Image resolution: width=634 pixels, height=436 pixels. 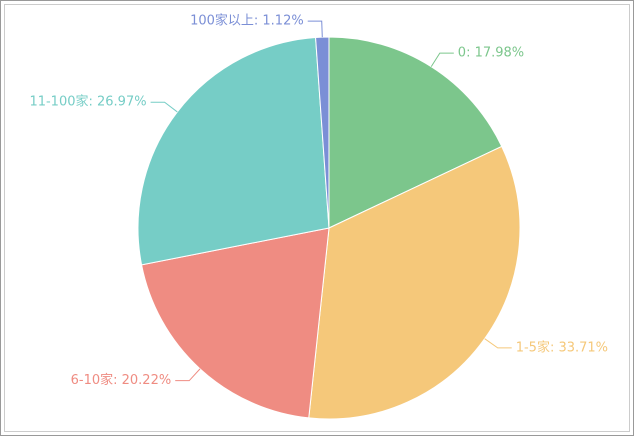 What do you see at coordinates (121, 380) in the screenshot?
I see `slice-label: 6-10家: 20.22%` at bounding box center [121, 380].